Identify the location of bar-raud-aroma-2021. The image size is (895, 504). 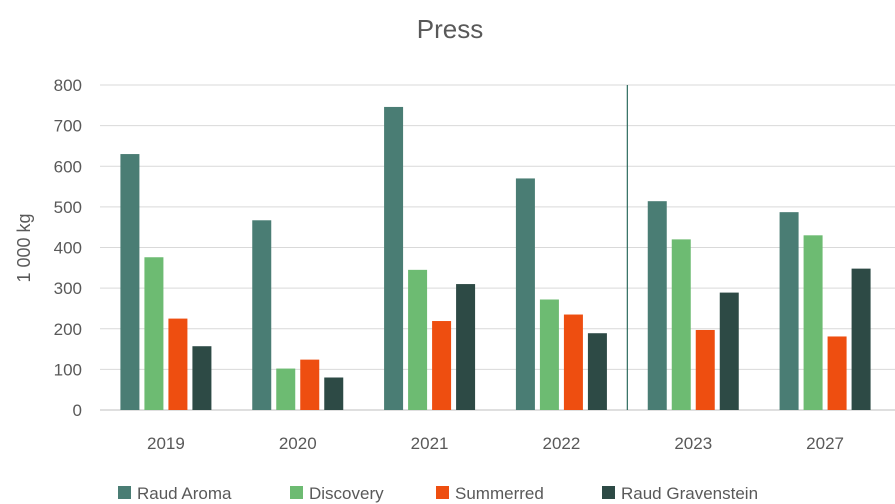
(394, 258).